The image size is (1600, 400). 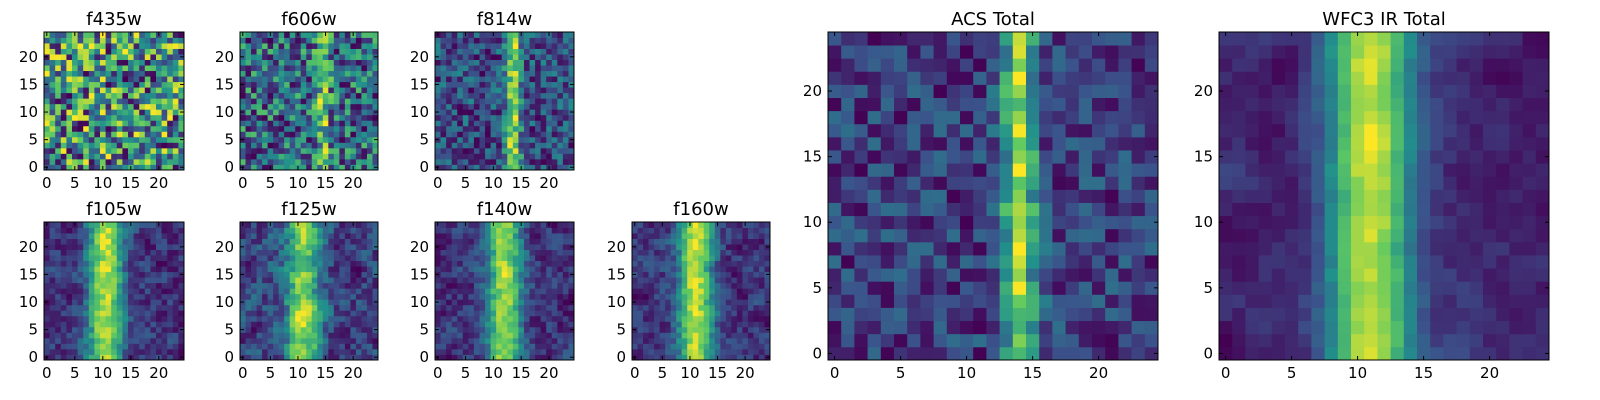 What do you see at coordinates (33, 330) in the screenshot?
I see `y-tick-label: 5` at bounding box center [33, 330].